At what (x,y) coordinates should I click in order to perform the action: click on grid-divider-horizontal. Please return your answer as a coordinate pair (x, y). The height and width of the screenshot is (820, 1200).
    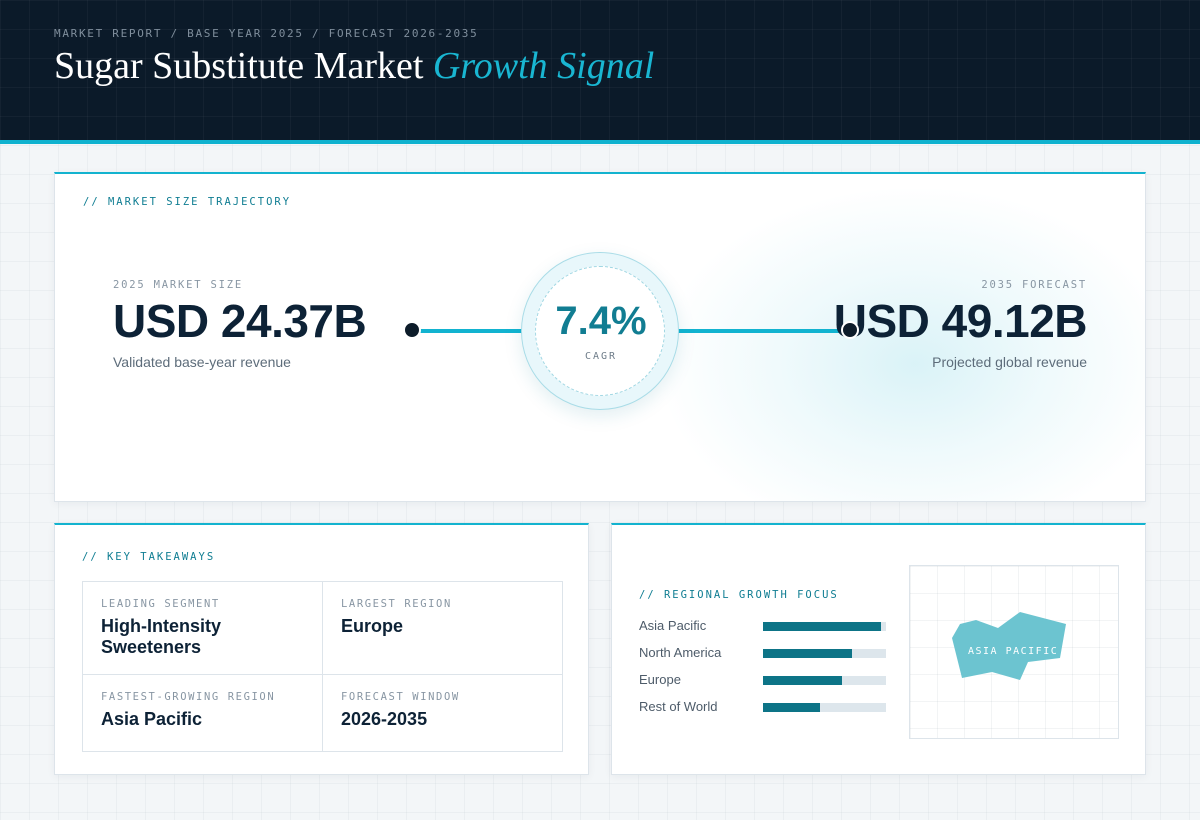
    Looking at the image, I should click on (322, 674).